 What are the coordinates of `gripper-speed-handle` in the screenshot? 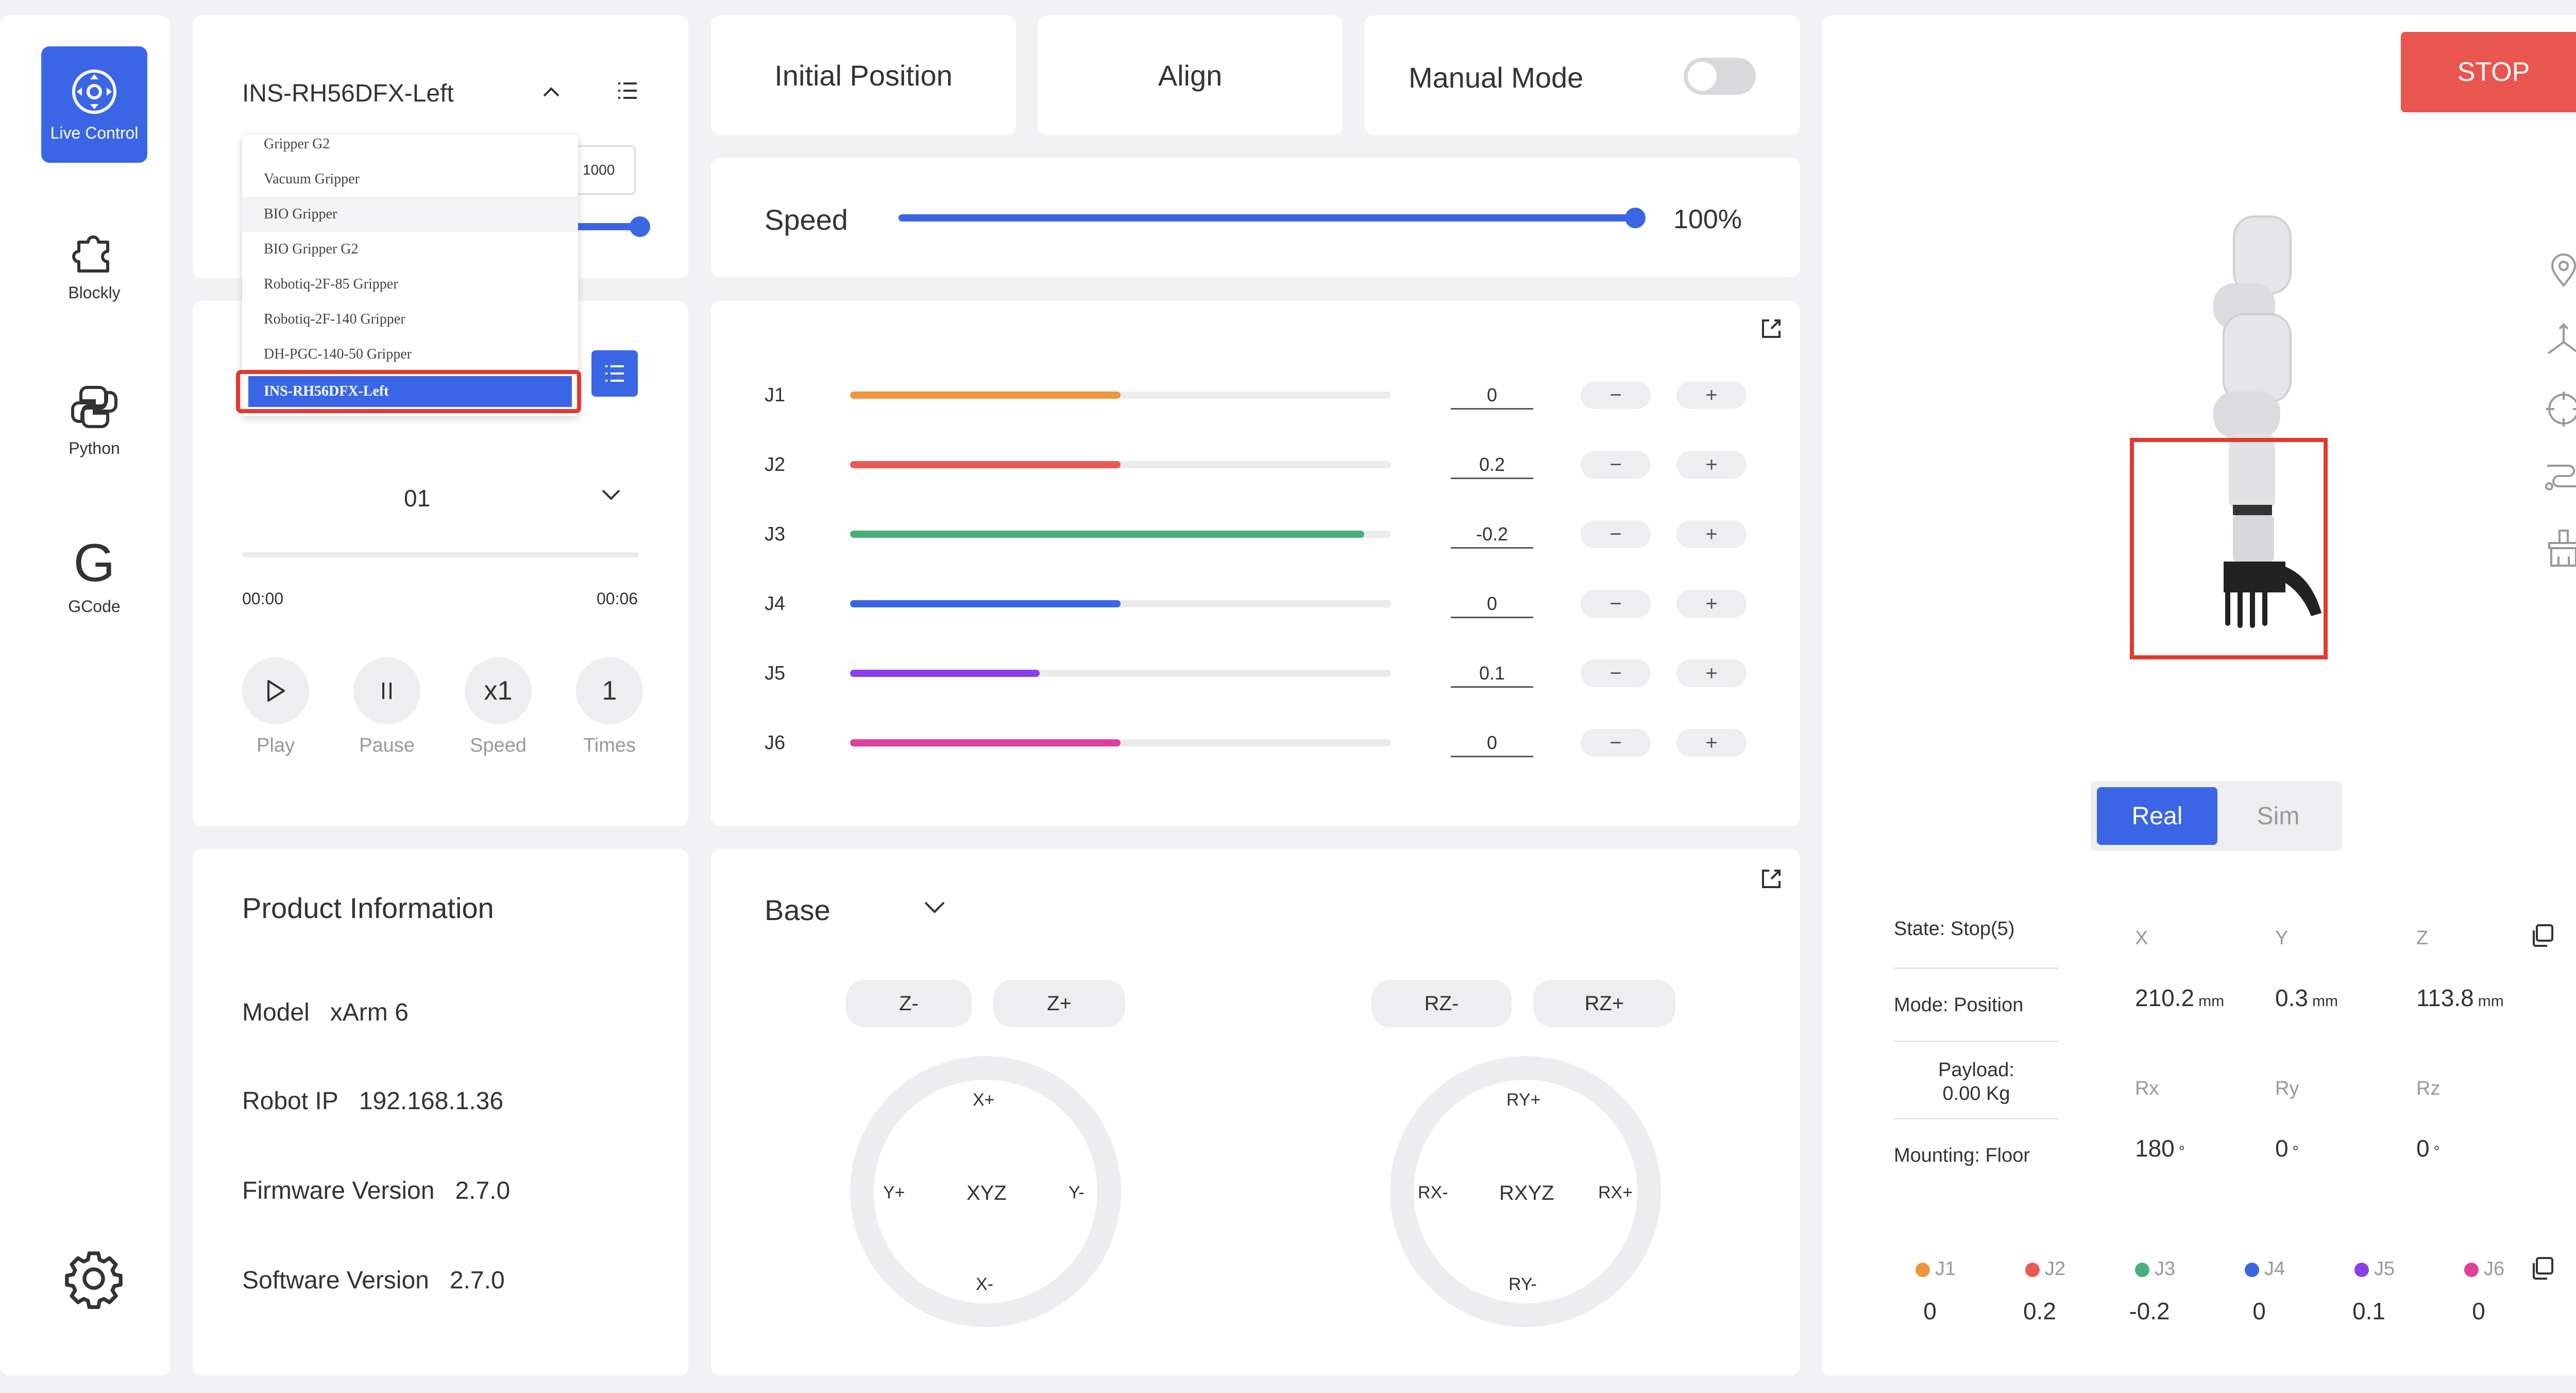 It's located at (640, 226).